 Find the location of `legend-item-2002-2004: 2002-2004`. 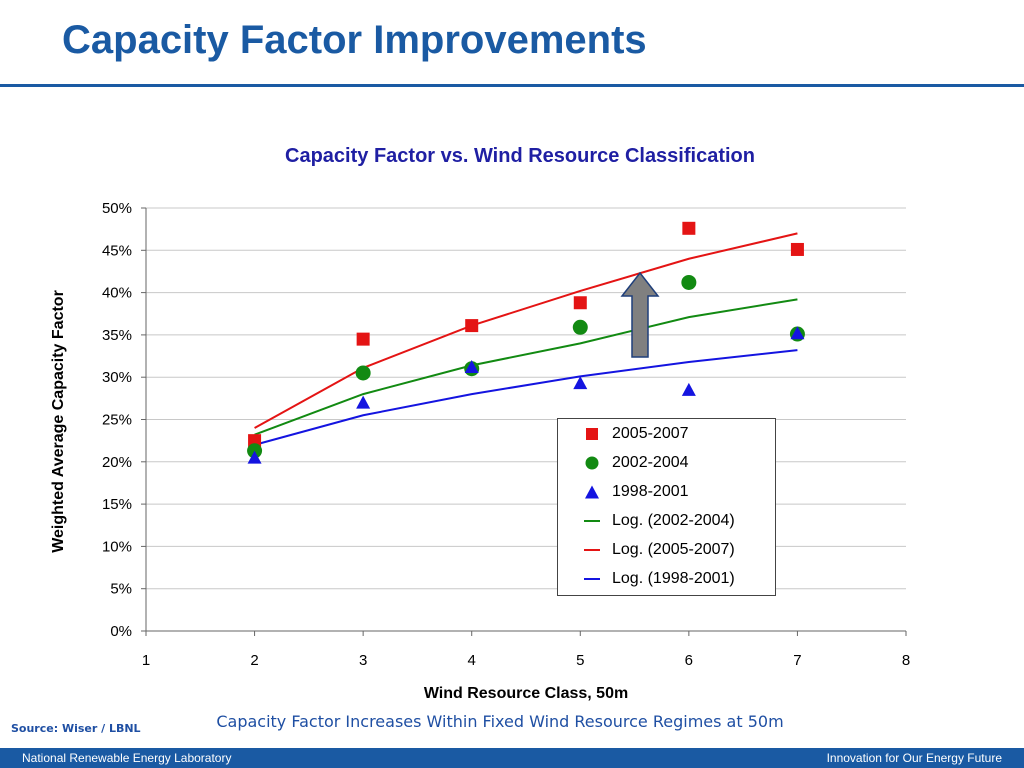

legend-item-2002-2004: 2002-2004 is located at coordinates (666, 463).